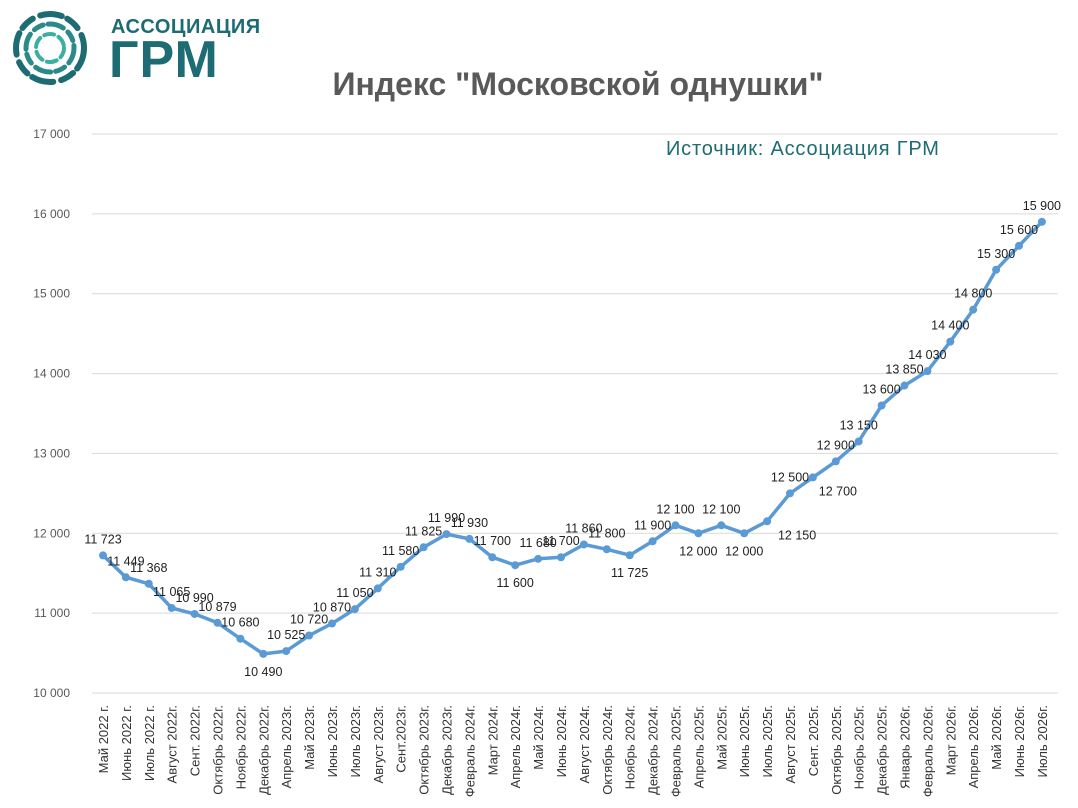 The width and height of the screenshot is (1078, 808). What do you see at coordinates (607, 750) in the screenshot?
I see `x-tick-label: Октябрь 2024г.` at bounding box center [607, 750].